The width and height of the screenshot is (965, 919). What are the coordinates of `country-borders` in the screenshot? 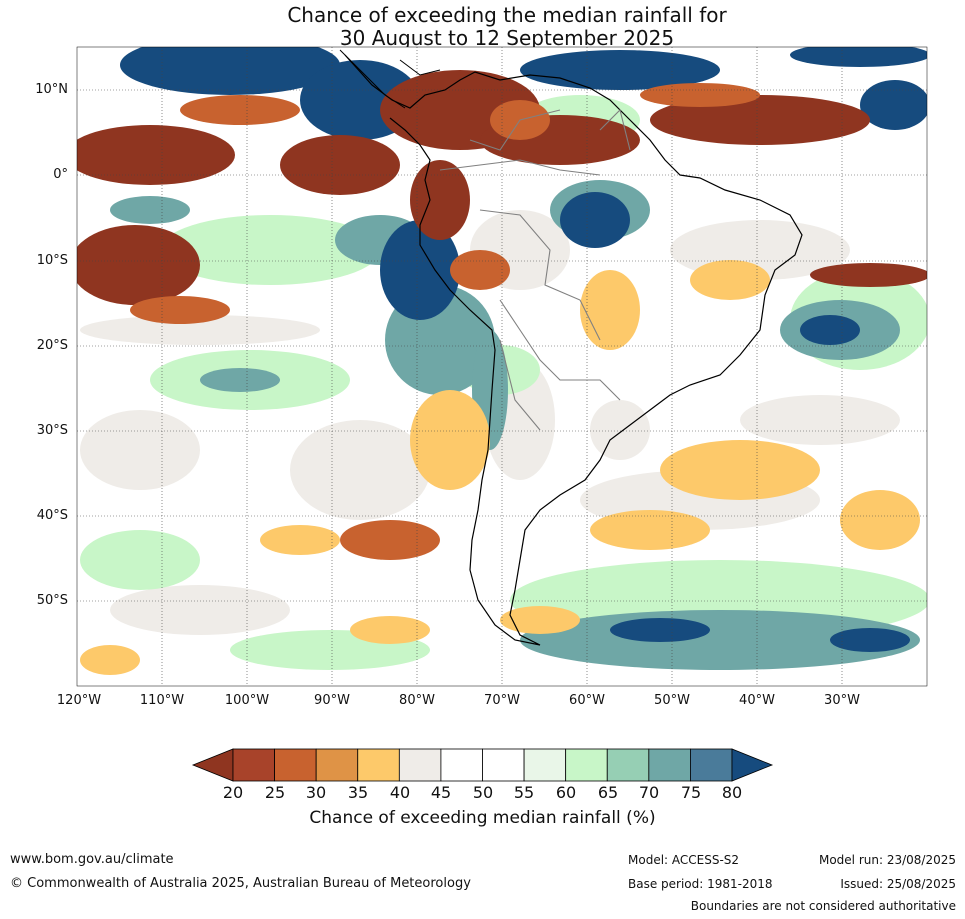 It's located at (535, 269).